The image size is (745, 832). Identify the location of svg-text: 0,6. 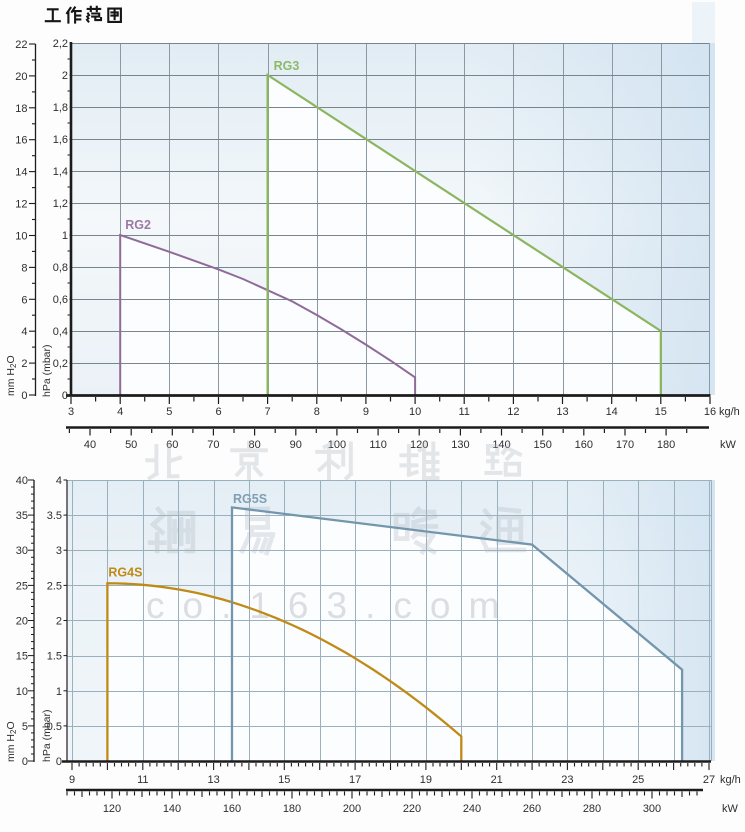
(60, 300).